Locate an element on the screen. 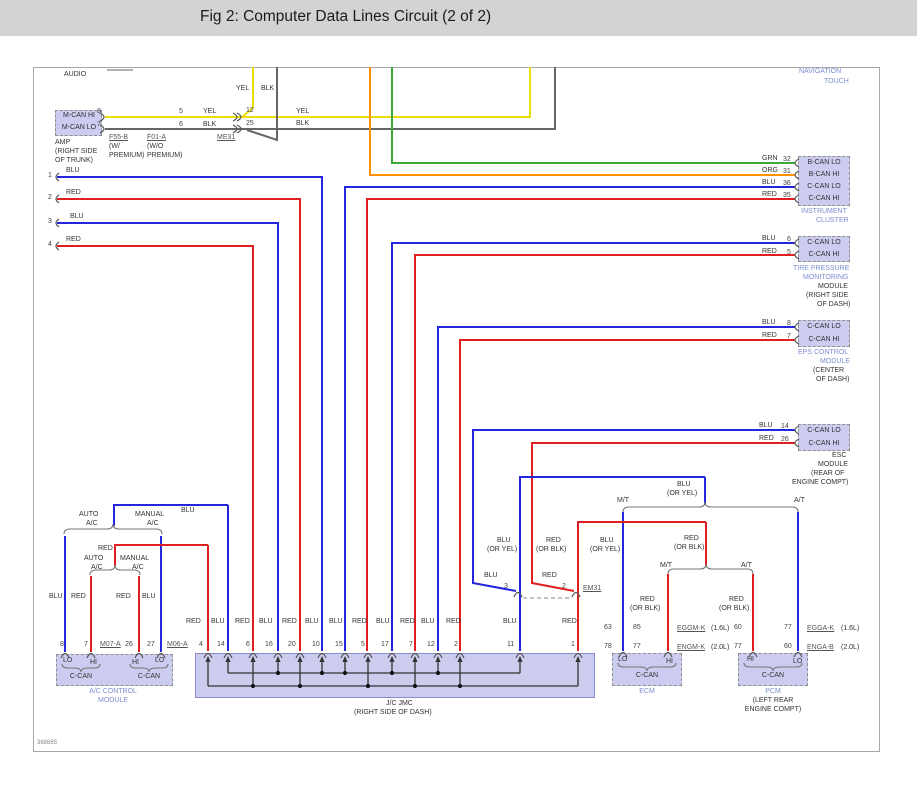  ic-pin-32: 32 is located at coordinates (787, 159).